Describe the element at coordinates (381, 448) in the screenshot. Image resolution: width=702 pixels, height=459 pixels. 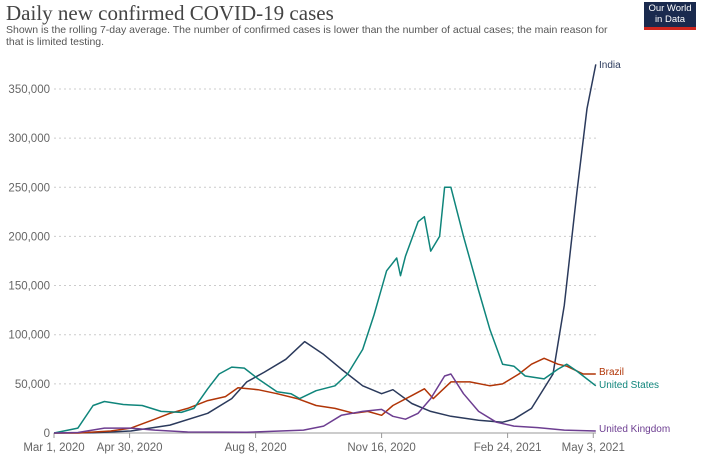
I see `x-tick-label: Nov 16, 2020` at that location.